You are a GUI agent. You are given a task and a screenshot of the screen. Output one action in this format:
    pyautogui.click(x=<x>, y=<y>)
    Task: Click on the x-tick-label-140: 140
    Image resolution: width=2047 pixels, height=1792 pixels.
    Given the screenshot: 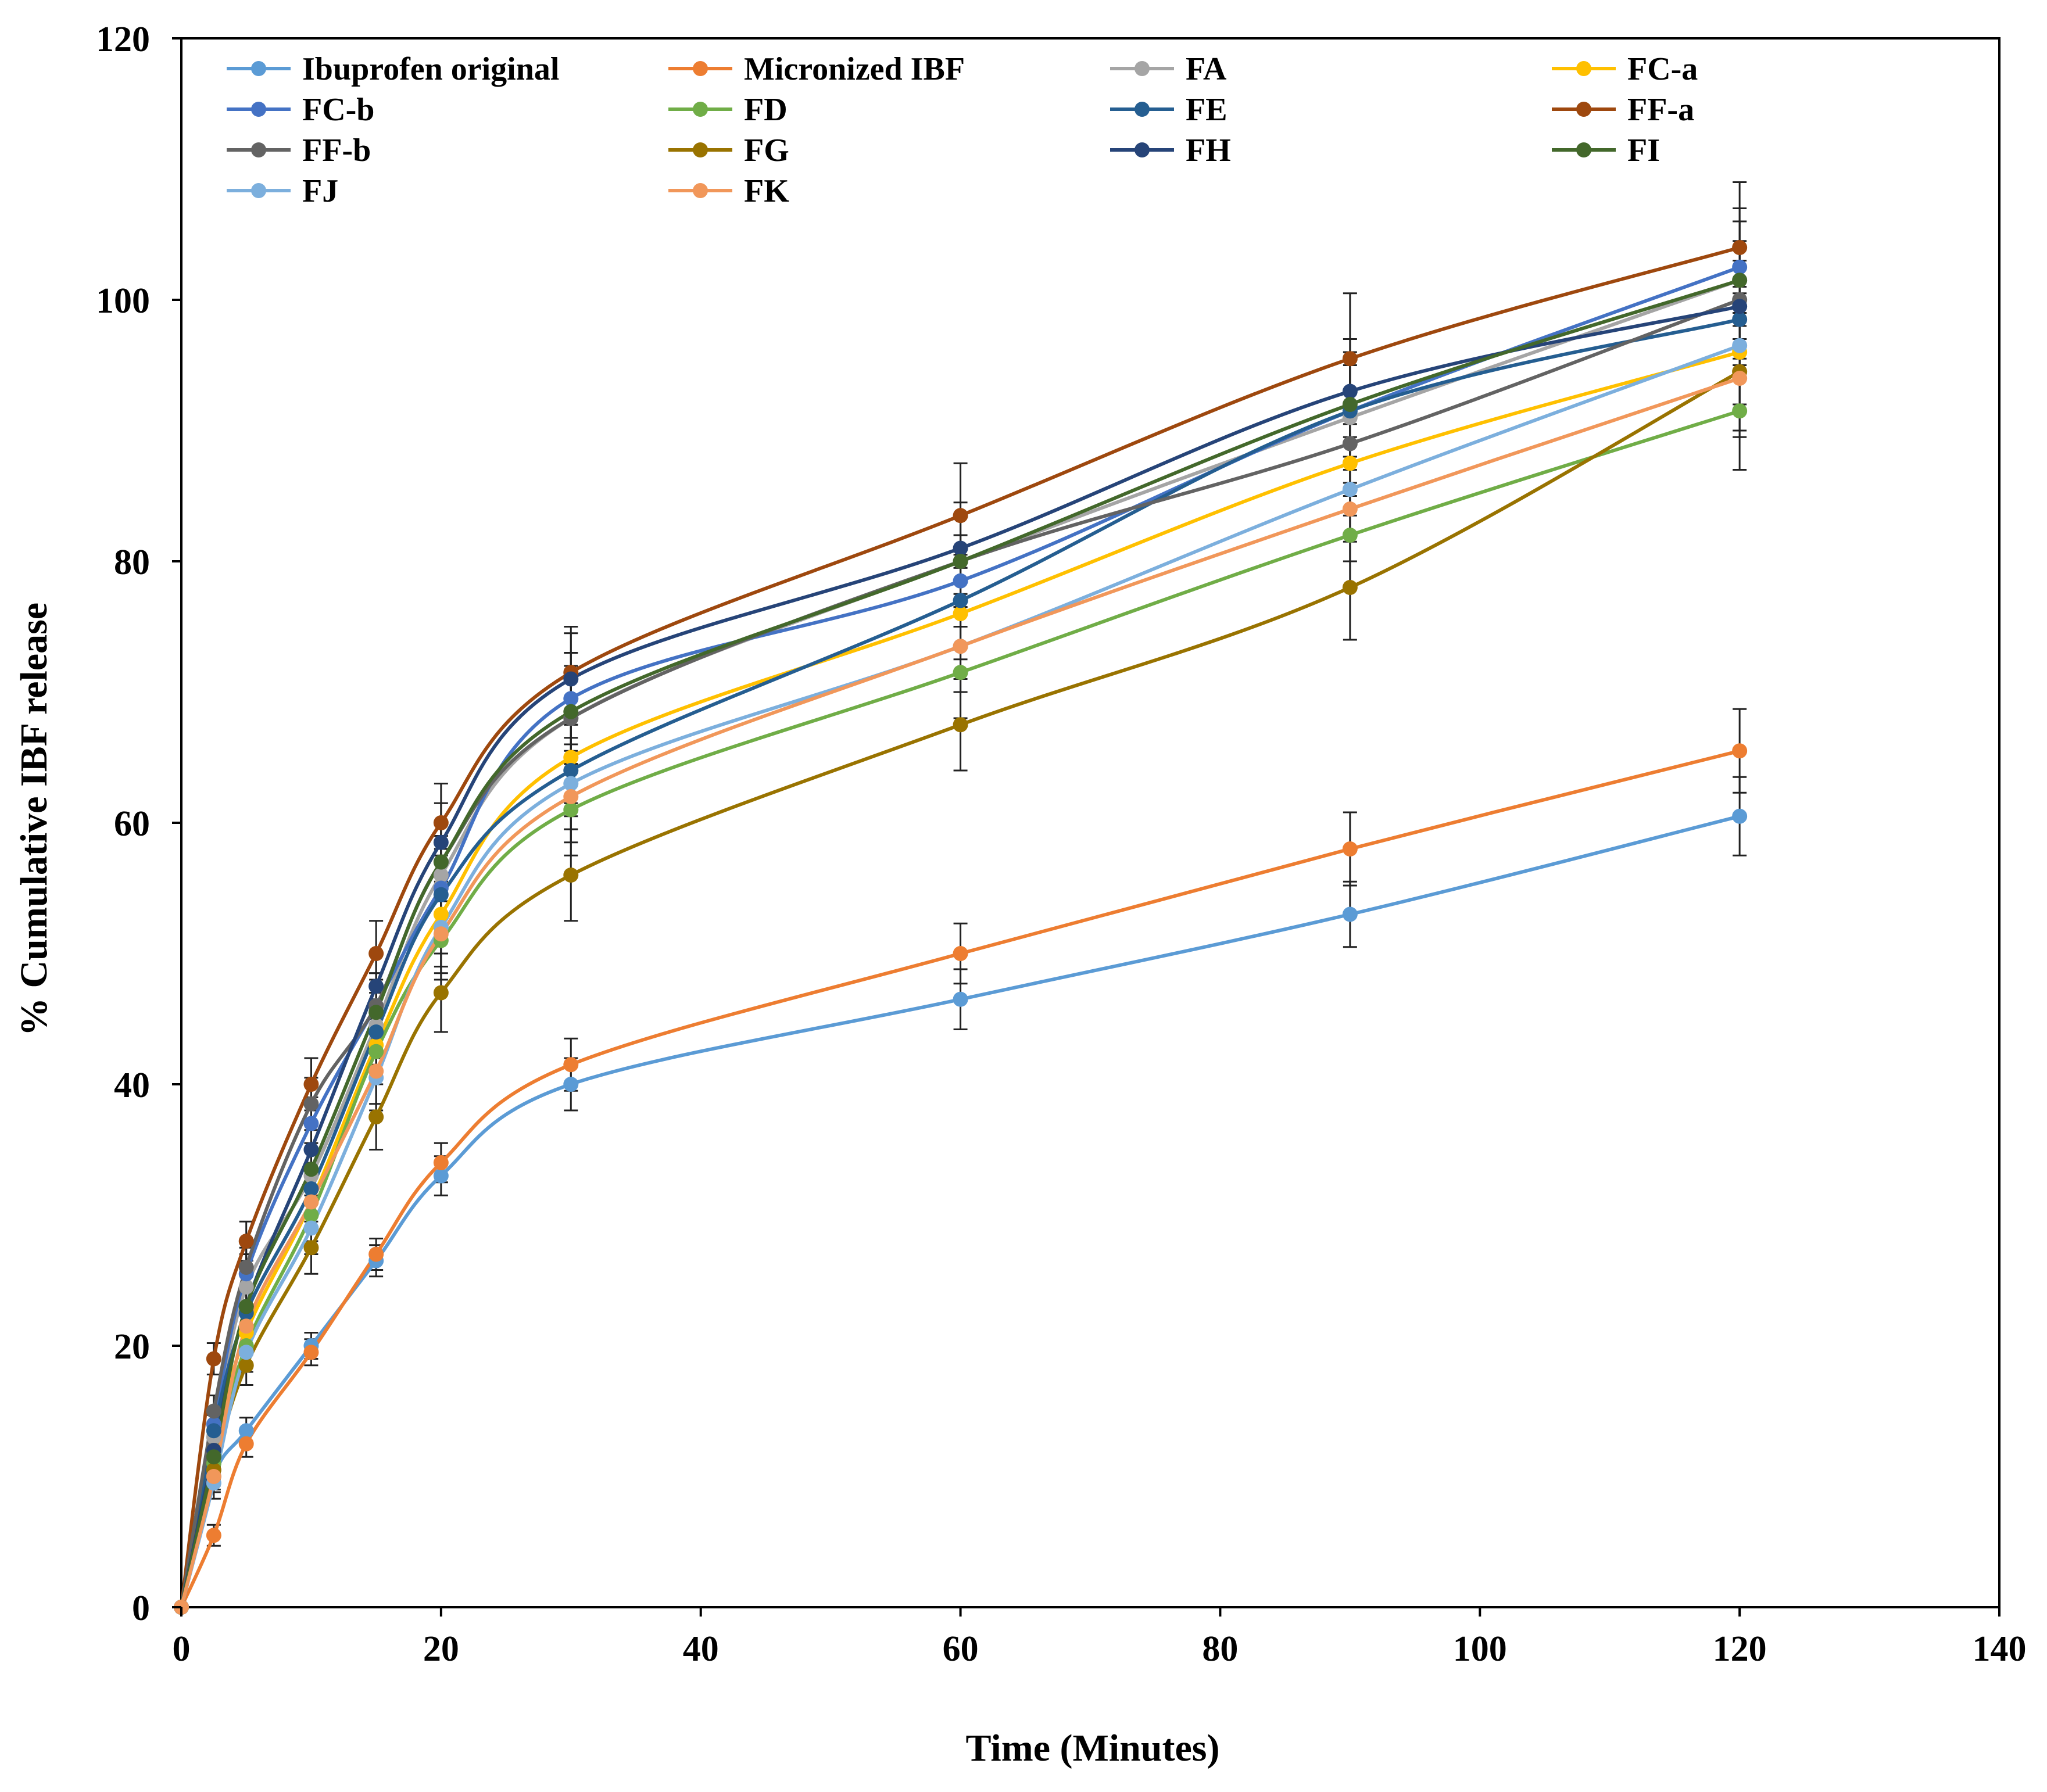 What is the action you would take?
    pyautogui.click(x=2000, y=1649)
    